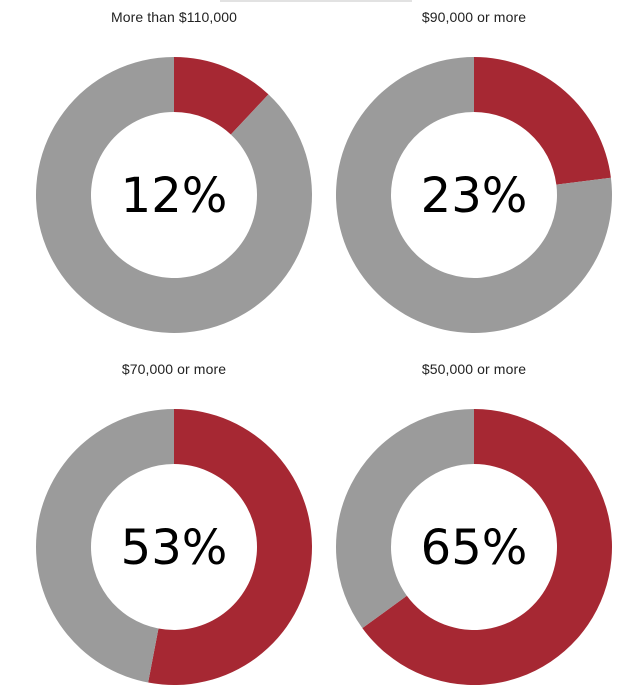  Describe the element at coordinates (474, 17) in the screenshot. I see `donut-title: $90,000 or more` at that location.